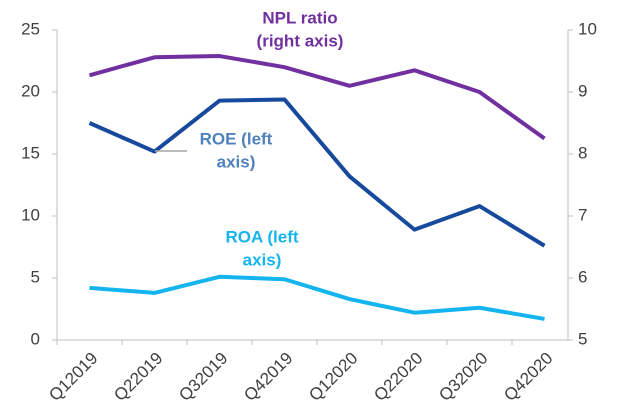  I want to click on y-tick-label: 10, so click(30, 214).